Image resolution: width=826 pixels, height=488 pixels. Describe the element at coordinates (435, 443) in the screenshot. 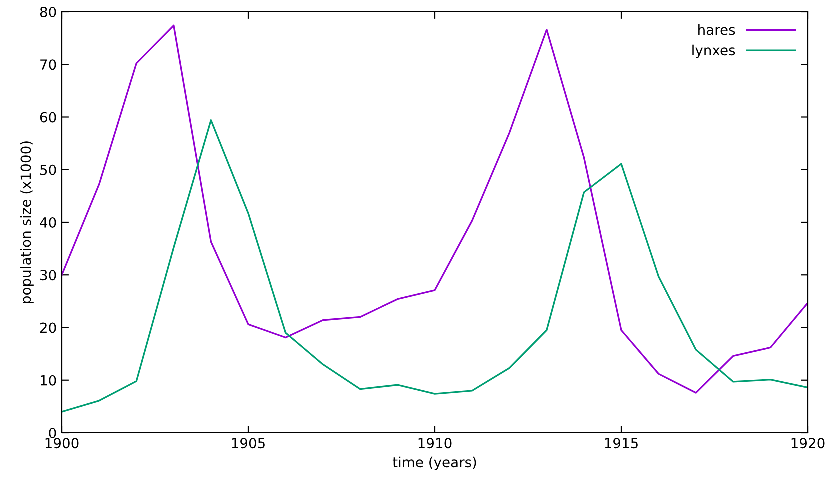

I see `x-tick-label: 1910` at that location.